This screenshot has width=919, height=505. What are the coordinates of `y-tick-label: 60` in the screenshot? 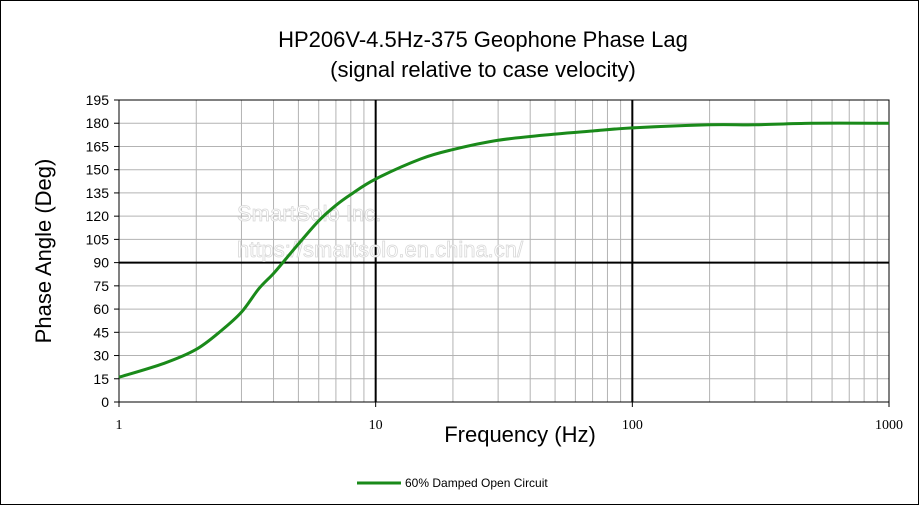 It's located at (101, 309).